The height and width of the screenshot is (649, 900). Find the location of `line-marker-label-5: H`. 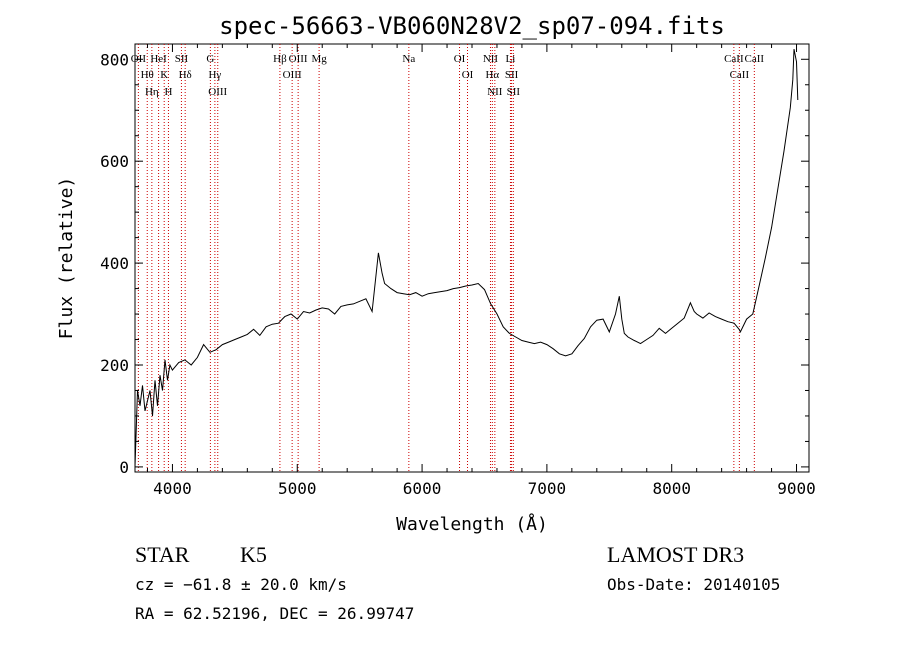

line-marker-label-5: H is located at coordinates (168, 92).